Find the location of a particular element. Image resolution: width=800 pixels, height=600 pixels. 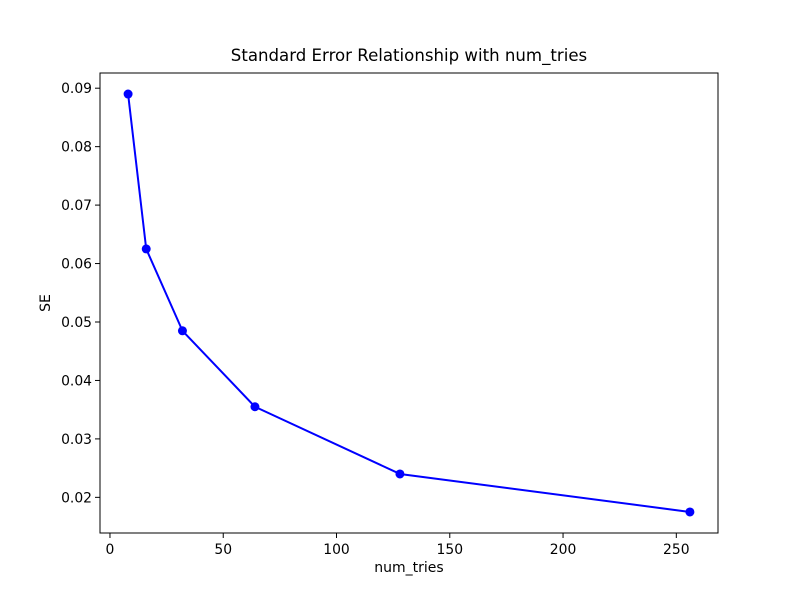

x-tick-label: 200 is located at coordinates (563, 550).